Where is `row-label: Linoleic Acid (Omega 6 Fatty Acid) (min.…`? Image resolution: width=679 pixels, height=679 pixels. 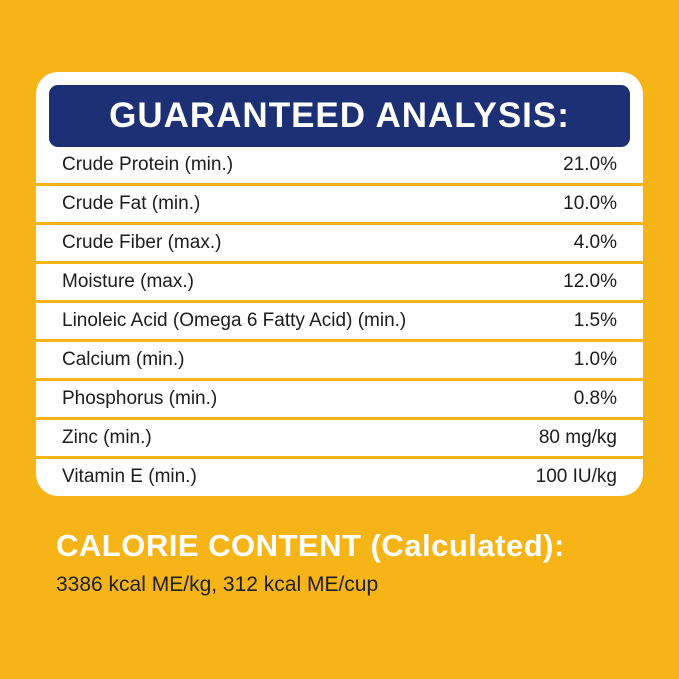 row-label: Linoleic Acid (Omega 6 Fatty Acid) (min.… is located at coordinates (234, 320).